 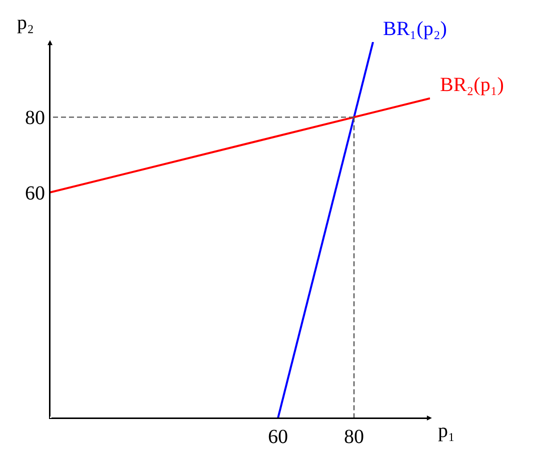 I want to click on y-axis-title: p₂, so click(x=25, y=23).